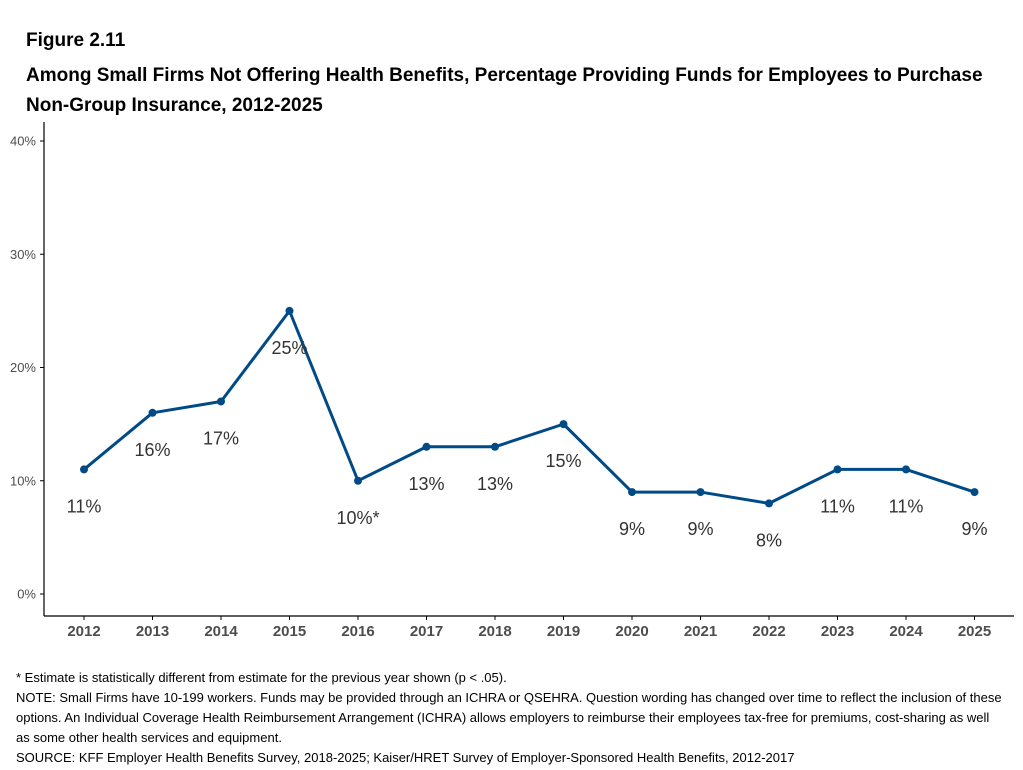  I want to click on x-tick-label: 2016, so click(357, 631).